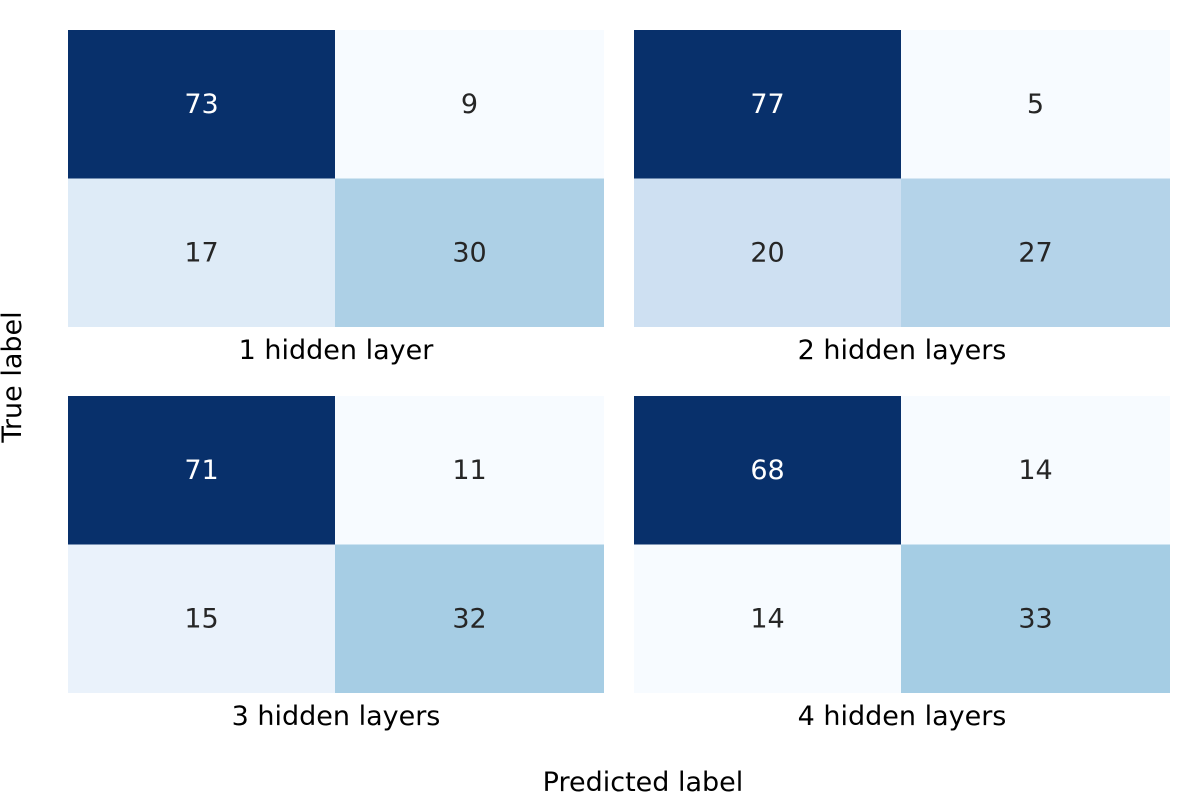 Image resolution: width=1200 pixels, height=800 pixels. I want to click on cell-value-label: 33, so click(1035, 618).